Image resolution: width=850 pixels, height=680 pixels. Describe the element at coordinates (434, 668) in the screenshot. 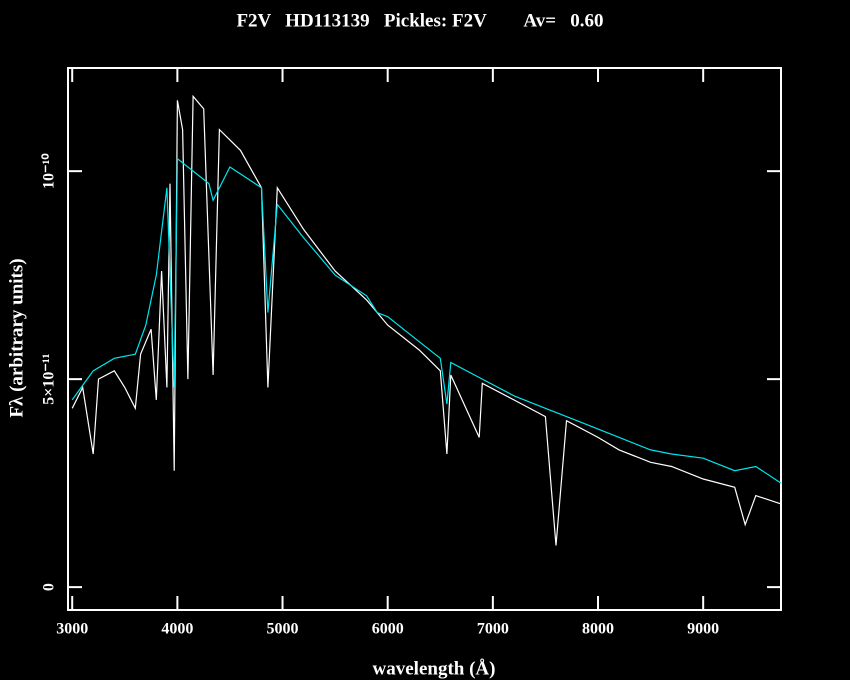

I see `x-axis-label: wavelength (Å)` at that location.